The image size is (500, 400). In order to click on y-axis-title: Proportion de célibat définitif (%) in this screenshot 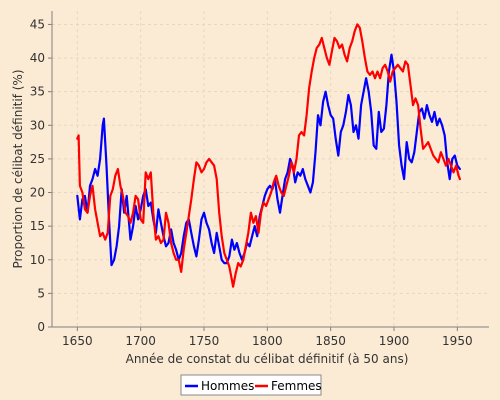, I will do `click(18, 168)`.